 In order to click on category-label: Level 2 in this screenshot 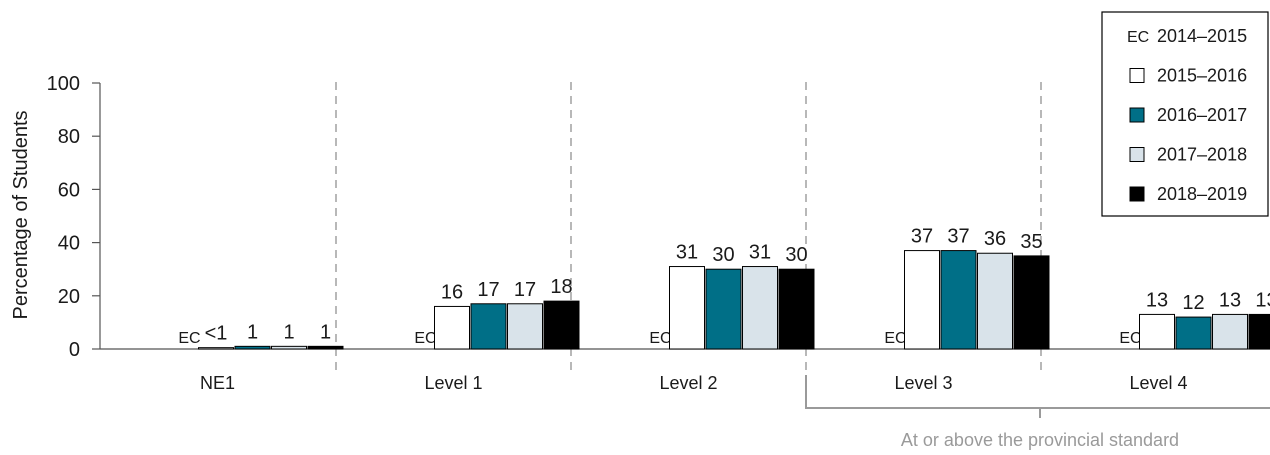, I will do `click(688, 383)`.